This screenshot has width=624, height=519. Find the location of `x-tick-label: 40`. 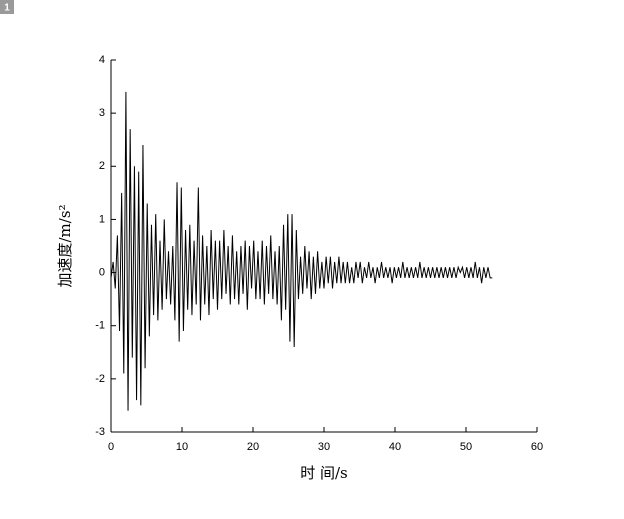

x-tick-label: 40 is located at coordinates (395, 447).